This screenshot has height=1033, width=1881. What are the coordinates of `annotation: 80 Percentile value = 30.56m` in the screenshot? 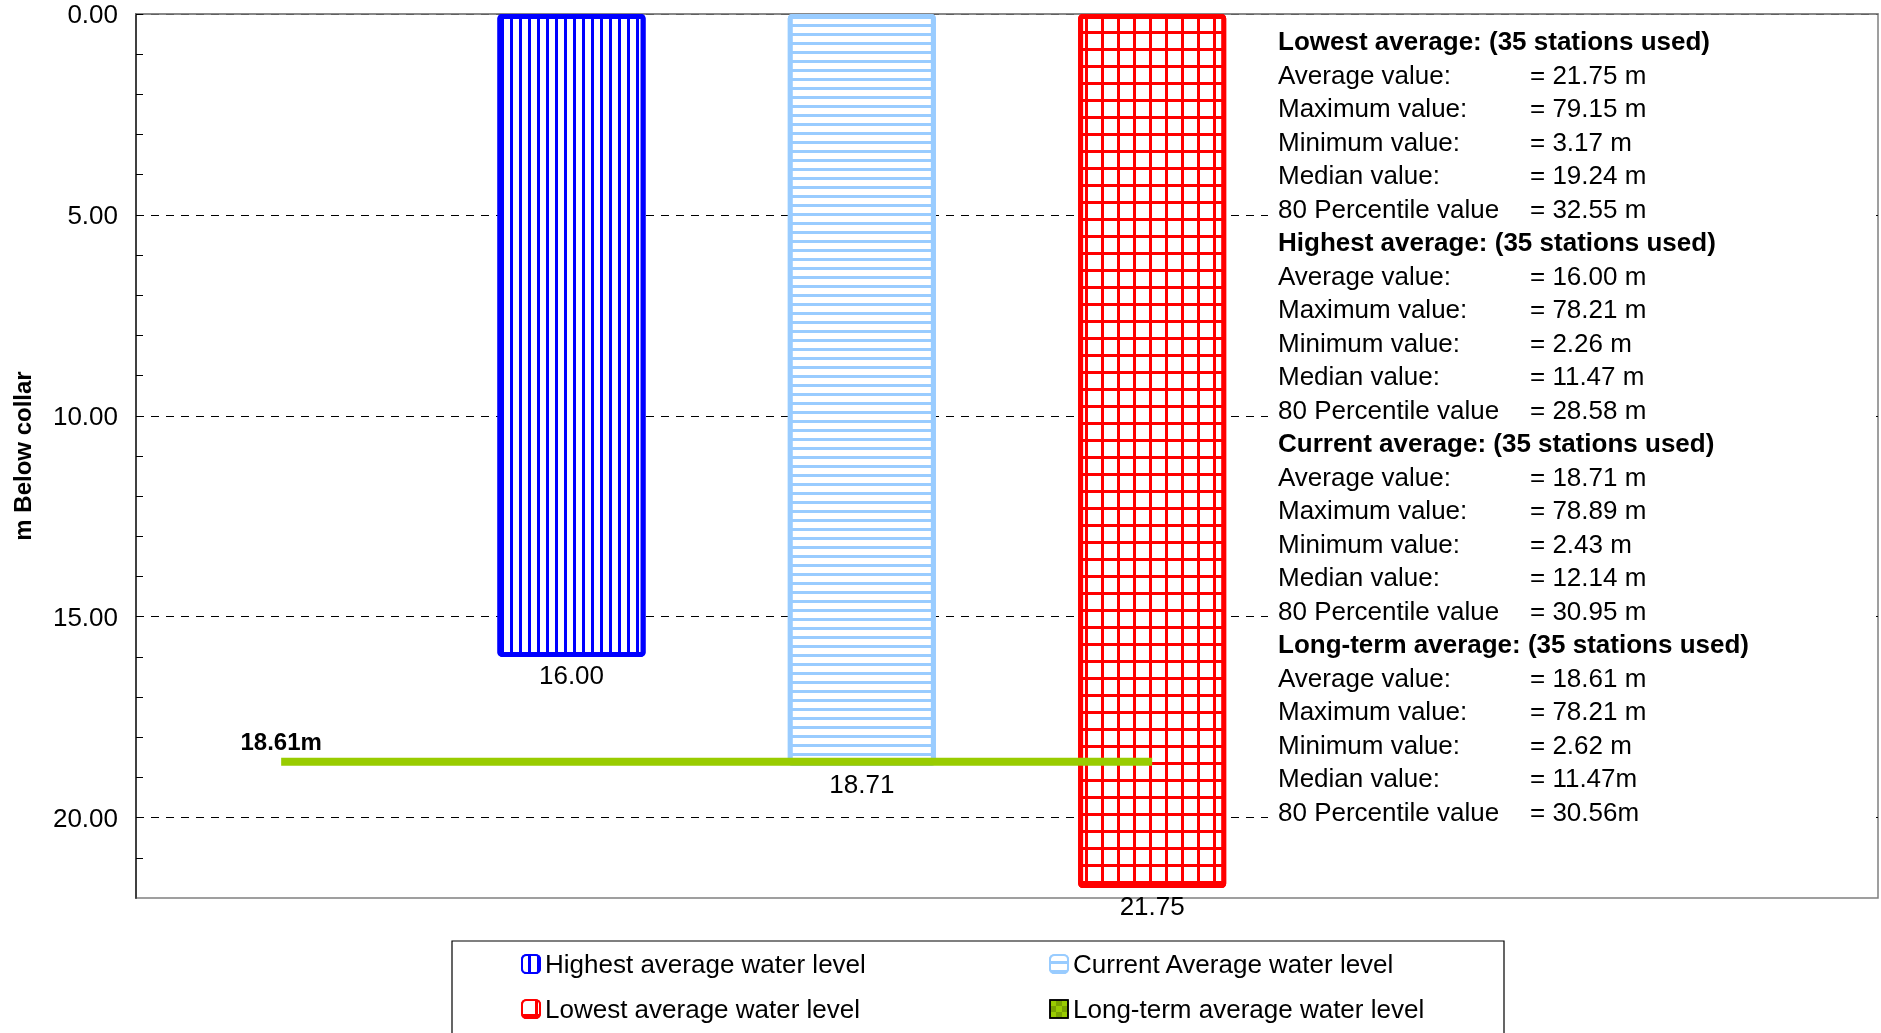 It's located at (1459, 811).